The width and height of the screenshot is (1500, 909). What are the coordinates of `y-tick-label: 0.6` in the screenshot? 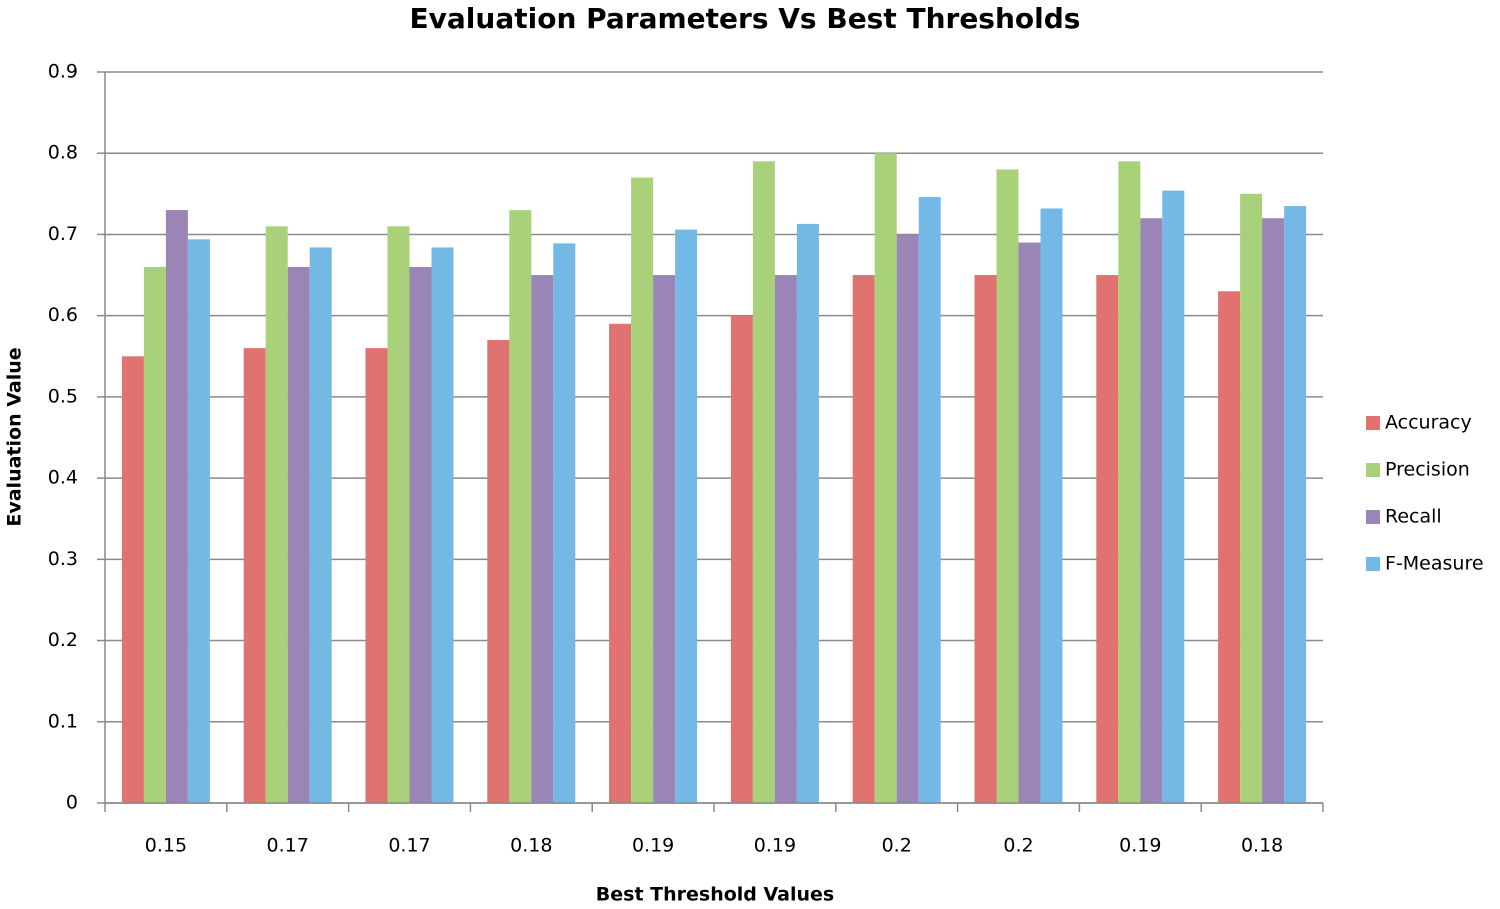 It's located at (63, 315).